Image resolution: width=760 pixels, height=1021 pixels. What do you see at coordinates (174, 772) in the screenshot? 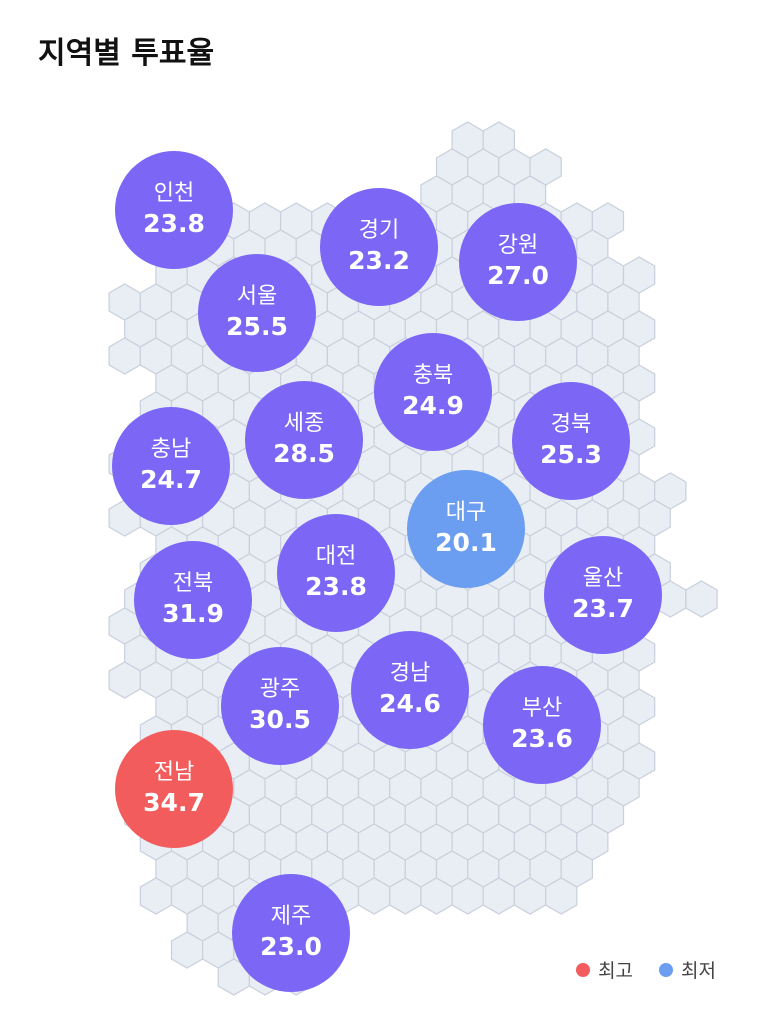
I see `region-name: 전남` at bounding box center [174, 772].